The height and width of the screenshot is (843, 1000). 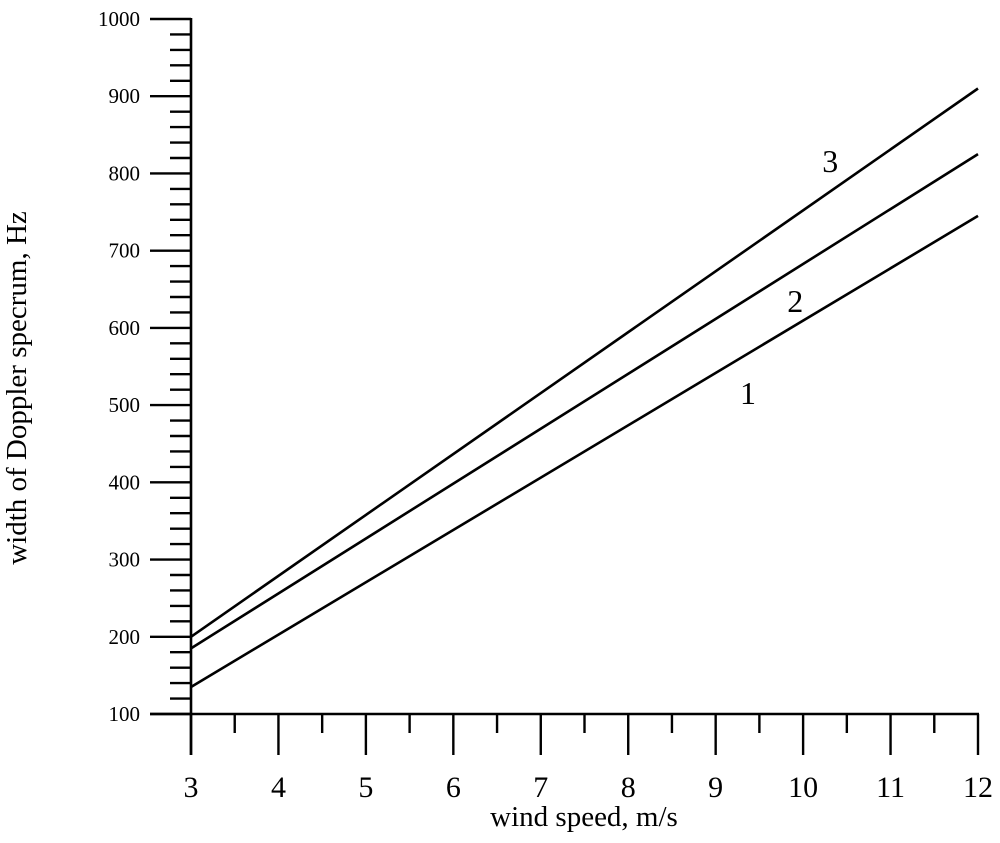 What do you see at coordinates (365, 787) in the screenshot?
I see `x-tick-label: 5` at bounding box center [365, 787].